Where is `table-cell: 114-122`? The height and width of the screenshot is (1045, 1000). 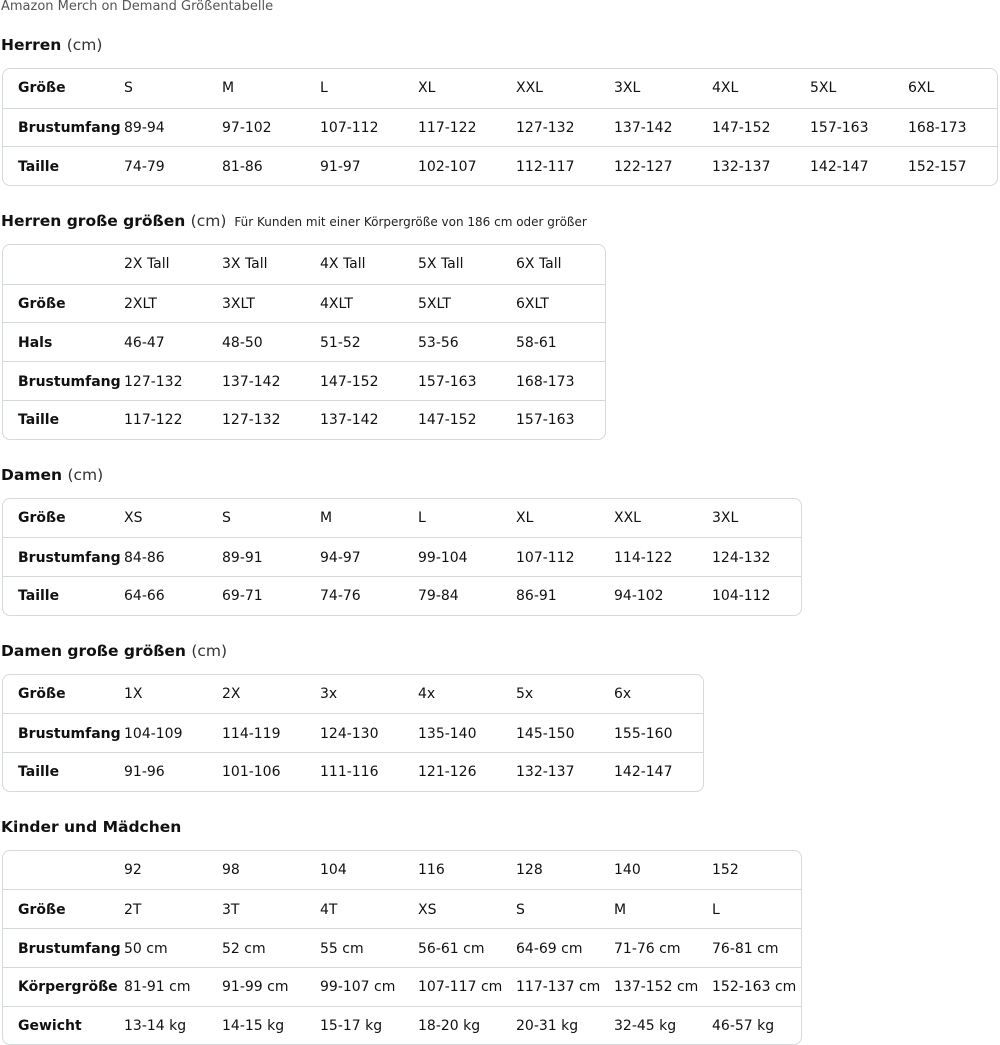 table-cell: 114-122 is located at coordinates (643, 557).